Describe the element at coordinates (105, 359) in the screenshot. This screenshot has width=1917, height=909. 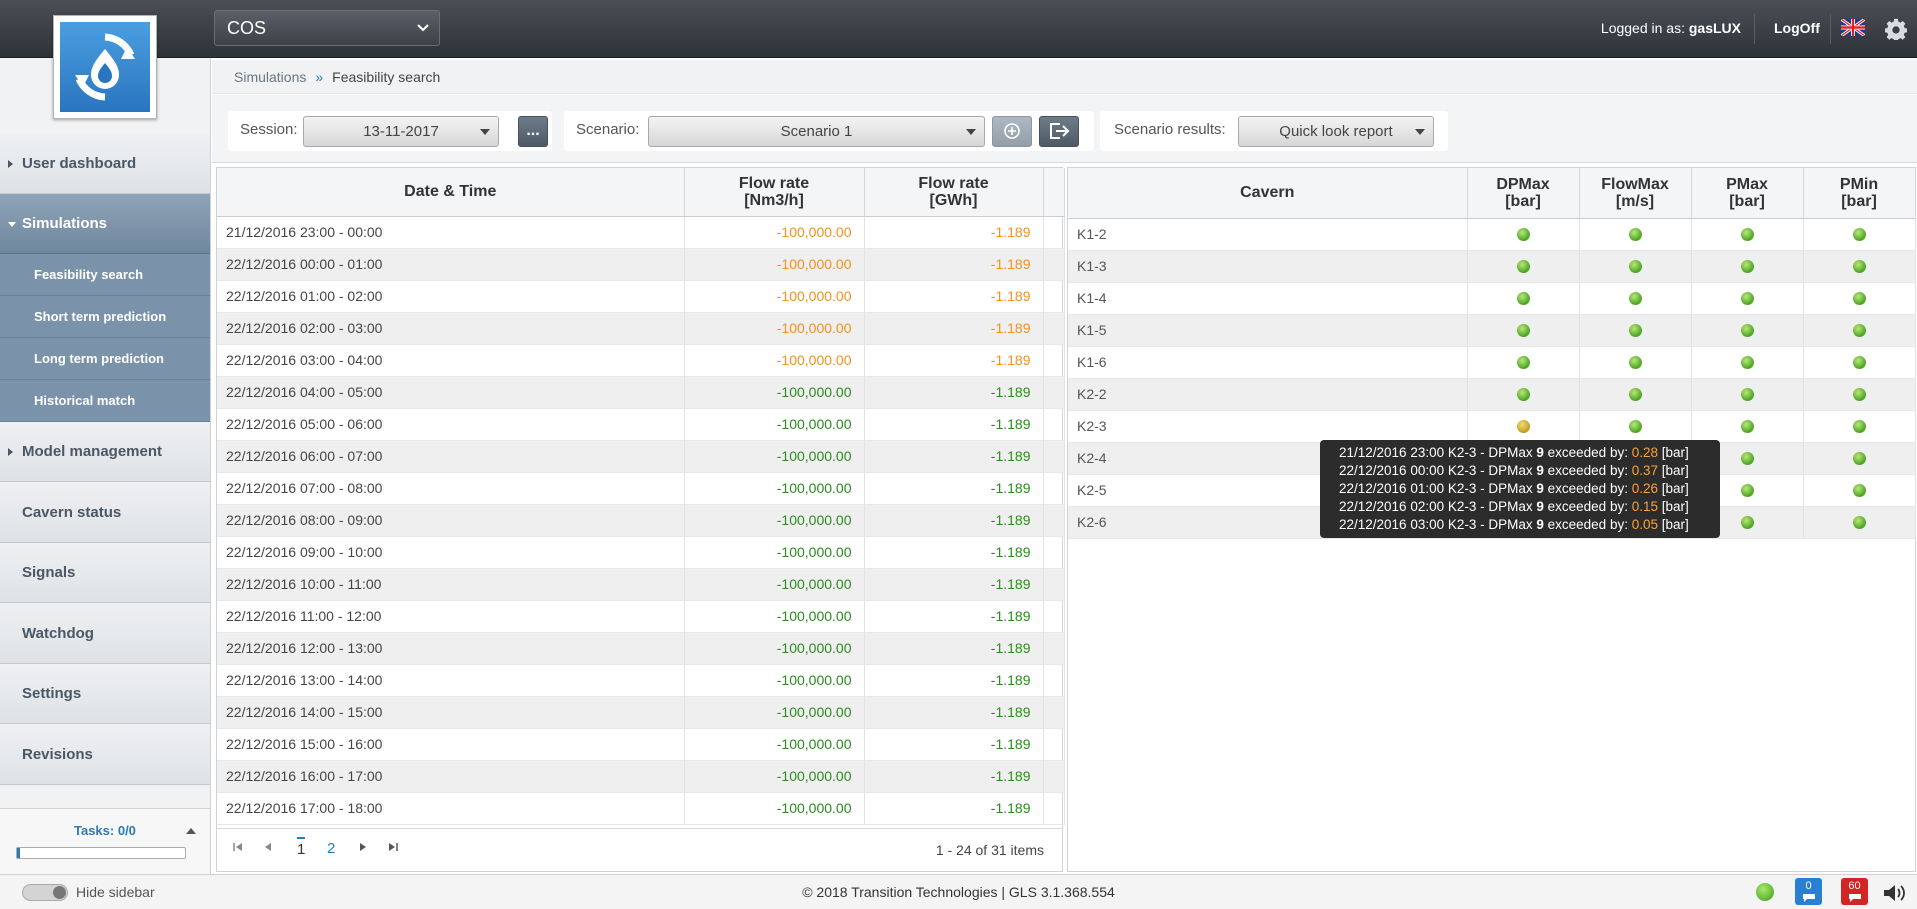
I see `sidebar-subitem-long-term-prediction: Long term prediction` at that location.